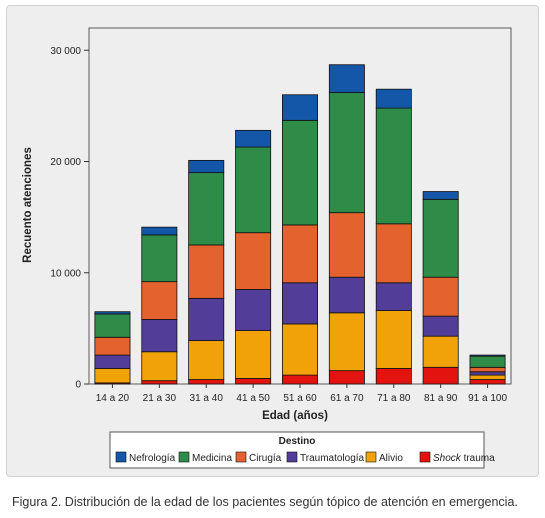 Image resolution: width=545 pixels, height=518 pixels. I want to click on x-tick-label: 91 a 100, so click(487, 398).